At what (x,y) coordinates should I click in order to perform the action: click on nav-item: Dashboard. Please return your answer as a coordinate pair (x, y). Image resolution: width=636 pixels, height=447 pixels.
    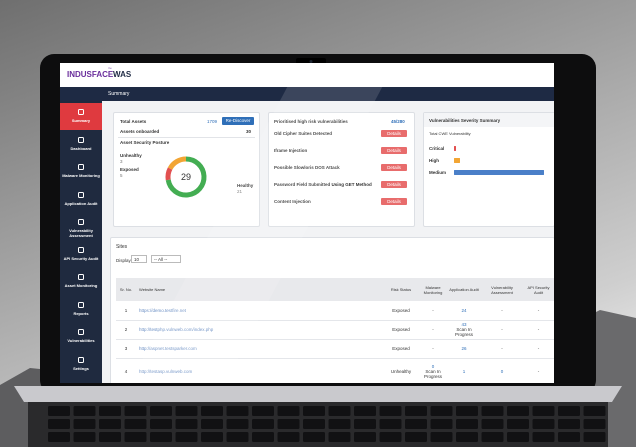
    Looking at the image, I should click on (81, 144).